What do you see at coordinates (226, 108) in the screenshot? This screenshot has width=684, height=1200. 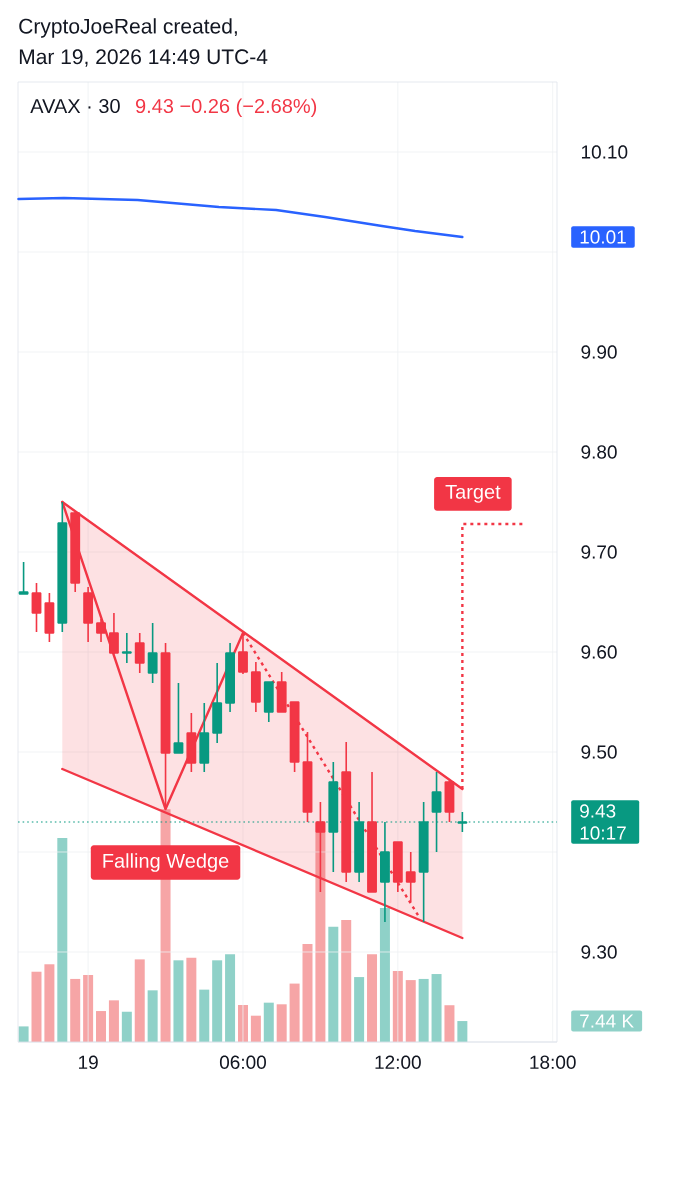 I see `text: 9.43 −0.26 (−2.68%)` at bounding box center [226, 108].